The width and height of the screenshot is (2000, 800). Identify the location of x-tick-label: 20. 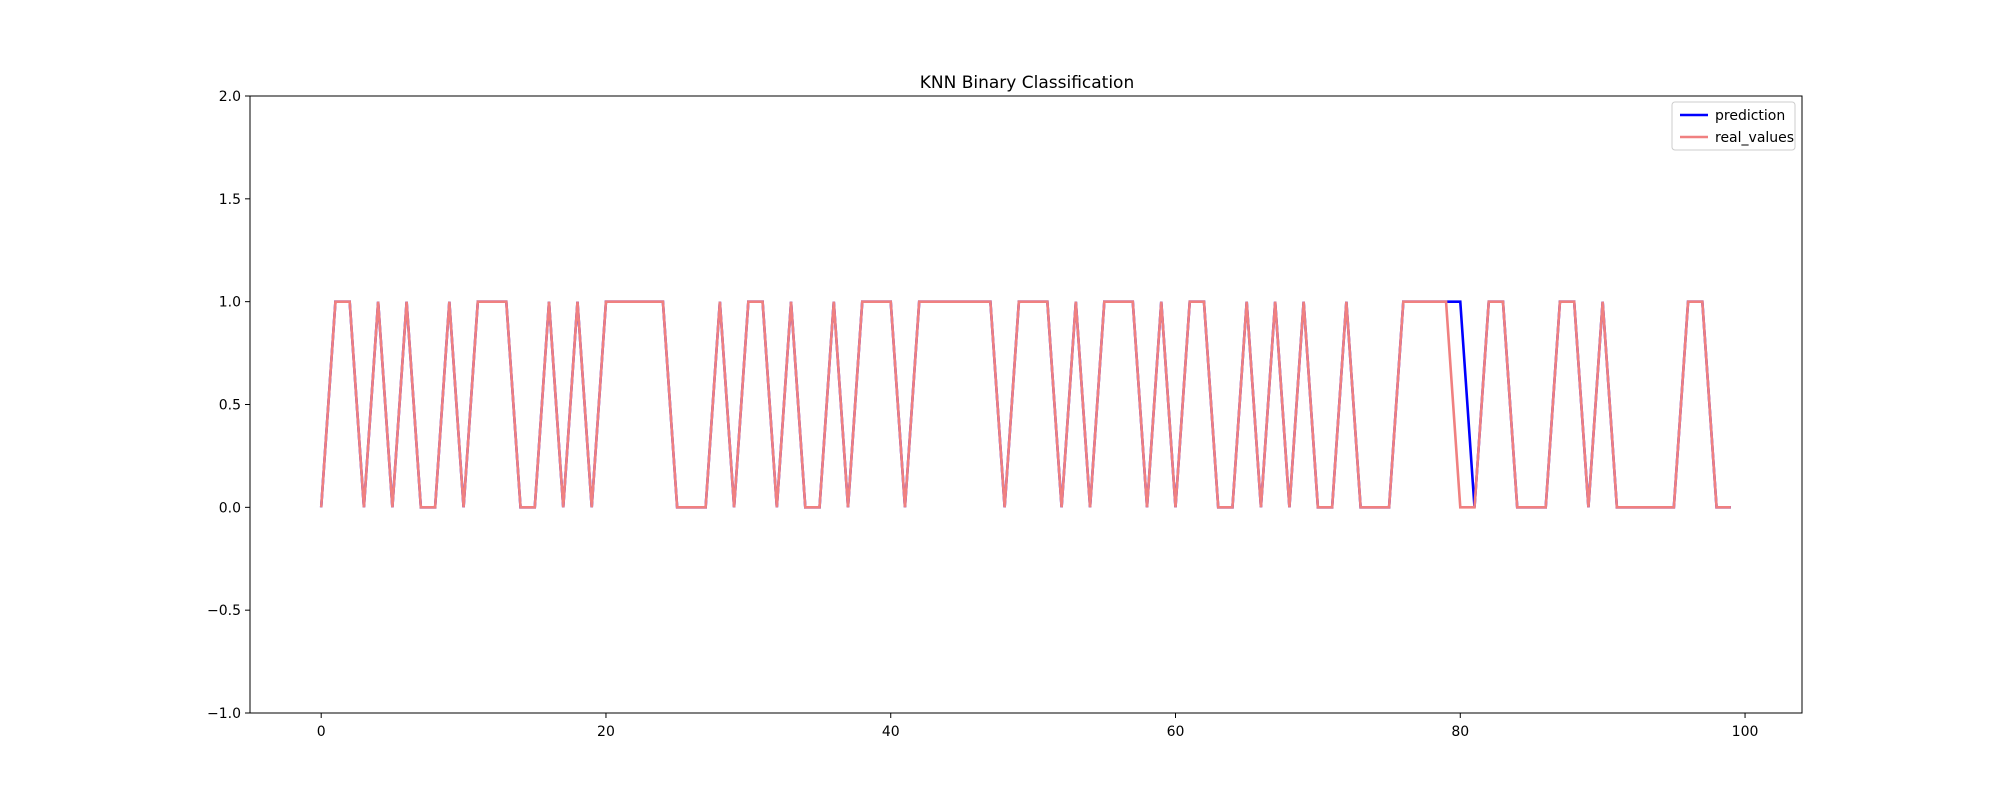
(606, 732).